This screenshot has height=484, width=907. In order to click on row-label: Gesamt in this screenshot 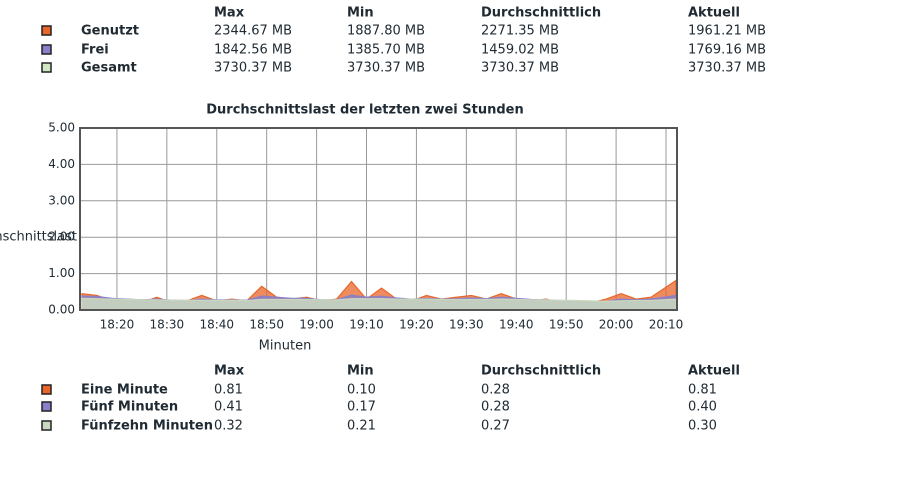, I will do `click(109, 68)`.